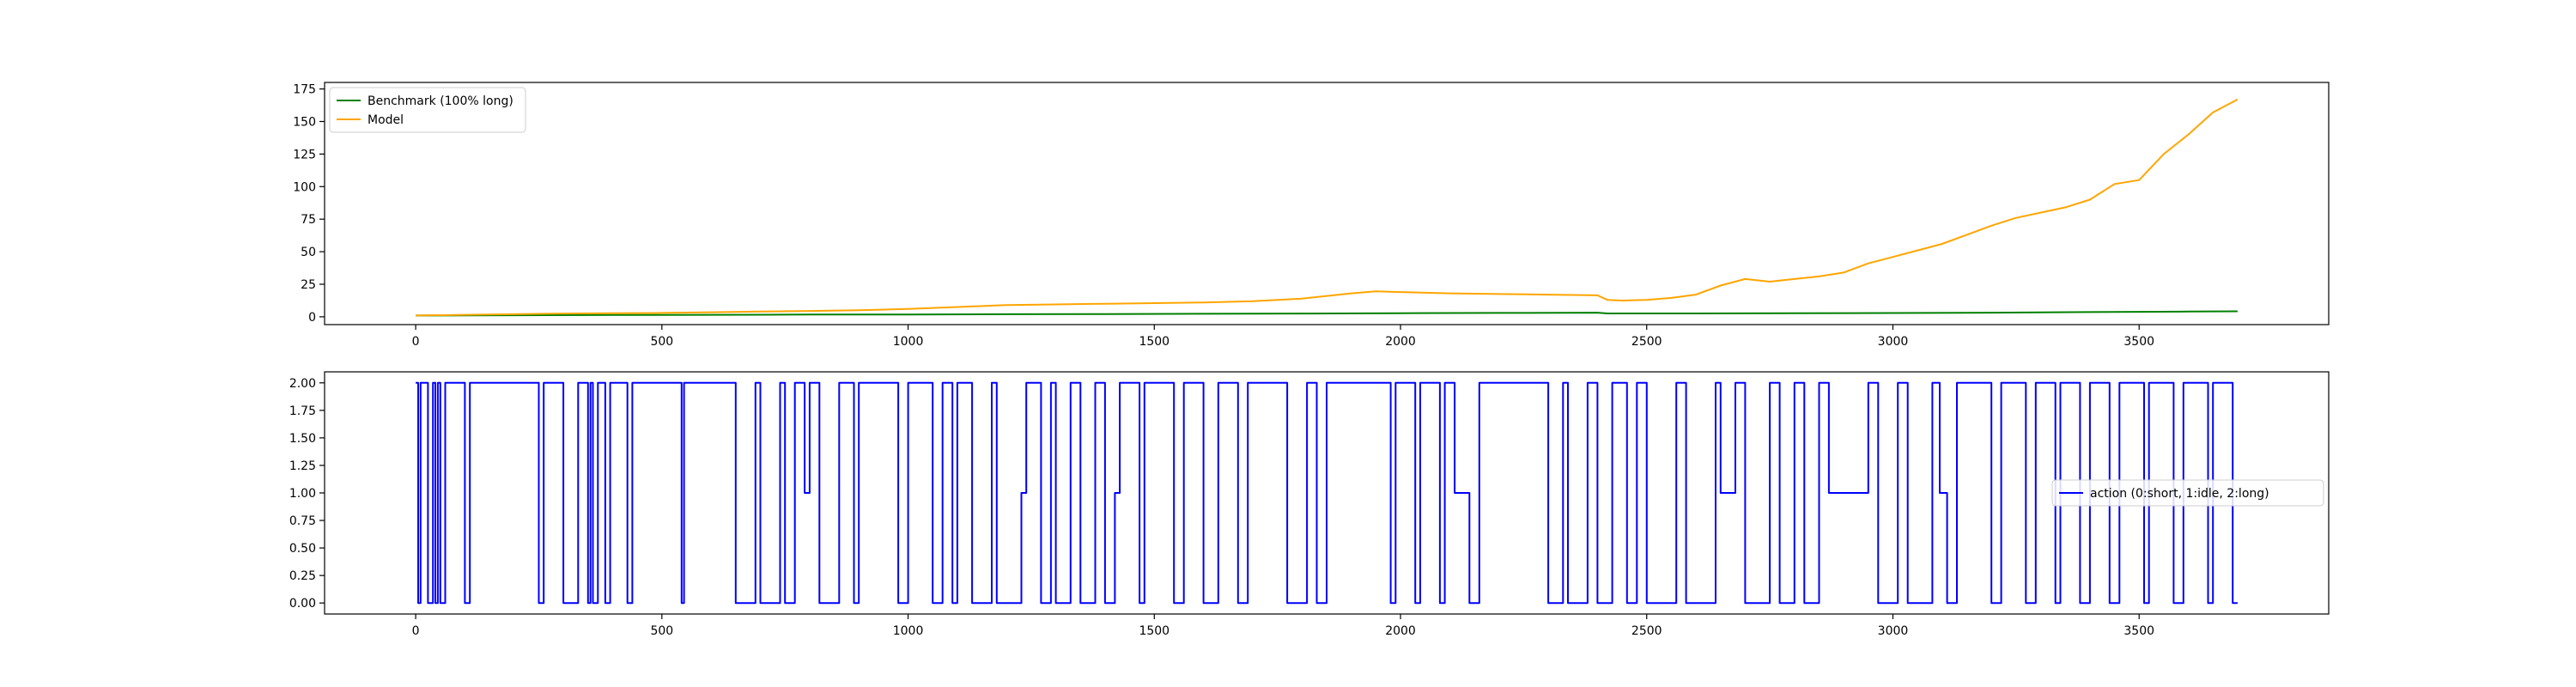 This screenshot has height=687, width=2576. I want to click on y-tick-label: 0.75, so click(302, 521).